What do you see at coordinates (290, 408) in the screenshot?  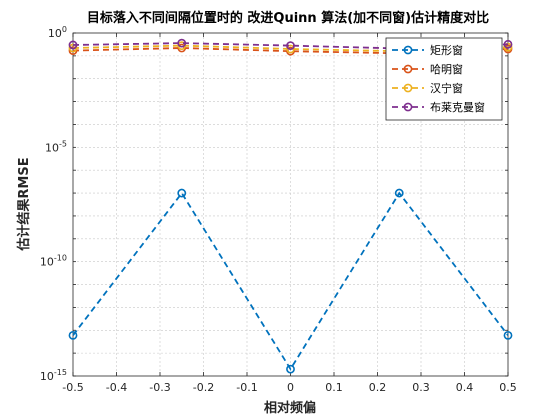 I see `x-axis-label: 相对频偏` at bounding box center [290, 408].